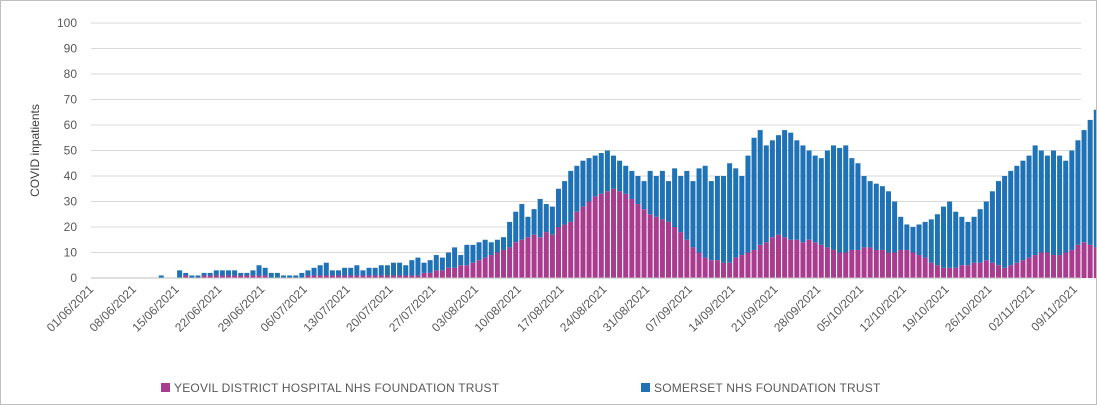 The height and width of the screenshot is (405, 1097). Describe the element at coordinates (71, 176) in the screenshot. I see `y-tick-label: 40` at that location.